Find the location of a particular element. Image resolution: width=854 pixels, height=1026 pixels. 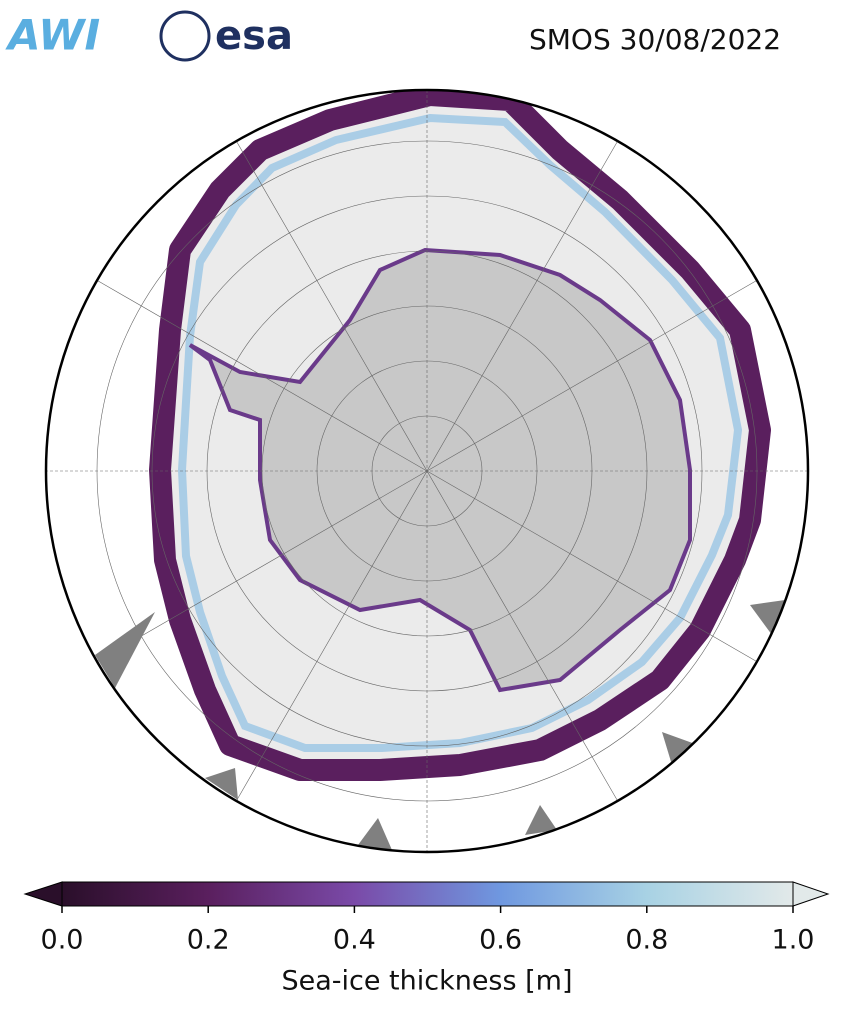

colorbar-tick-label: 0.6 is located at coordinates (500, 940).